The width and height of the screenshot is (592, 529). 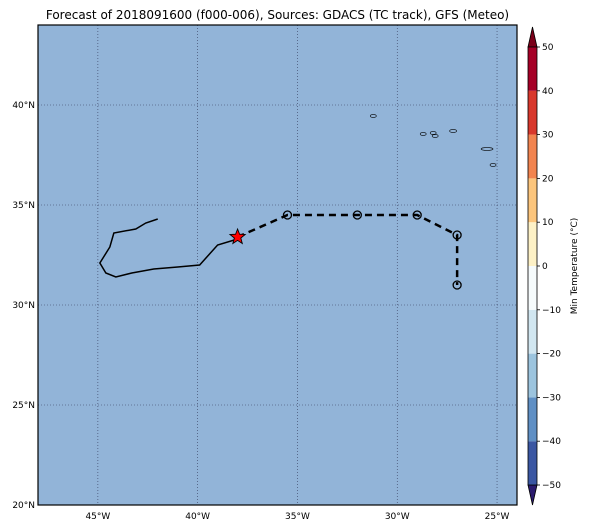 I want to click on x-tick-label: 35°W, so click(x=297, y=517).